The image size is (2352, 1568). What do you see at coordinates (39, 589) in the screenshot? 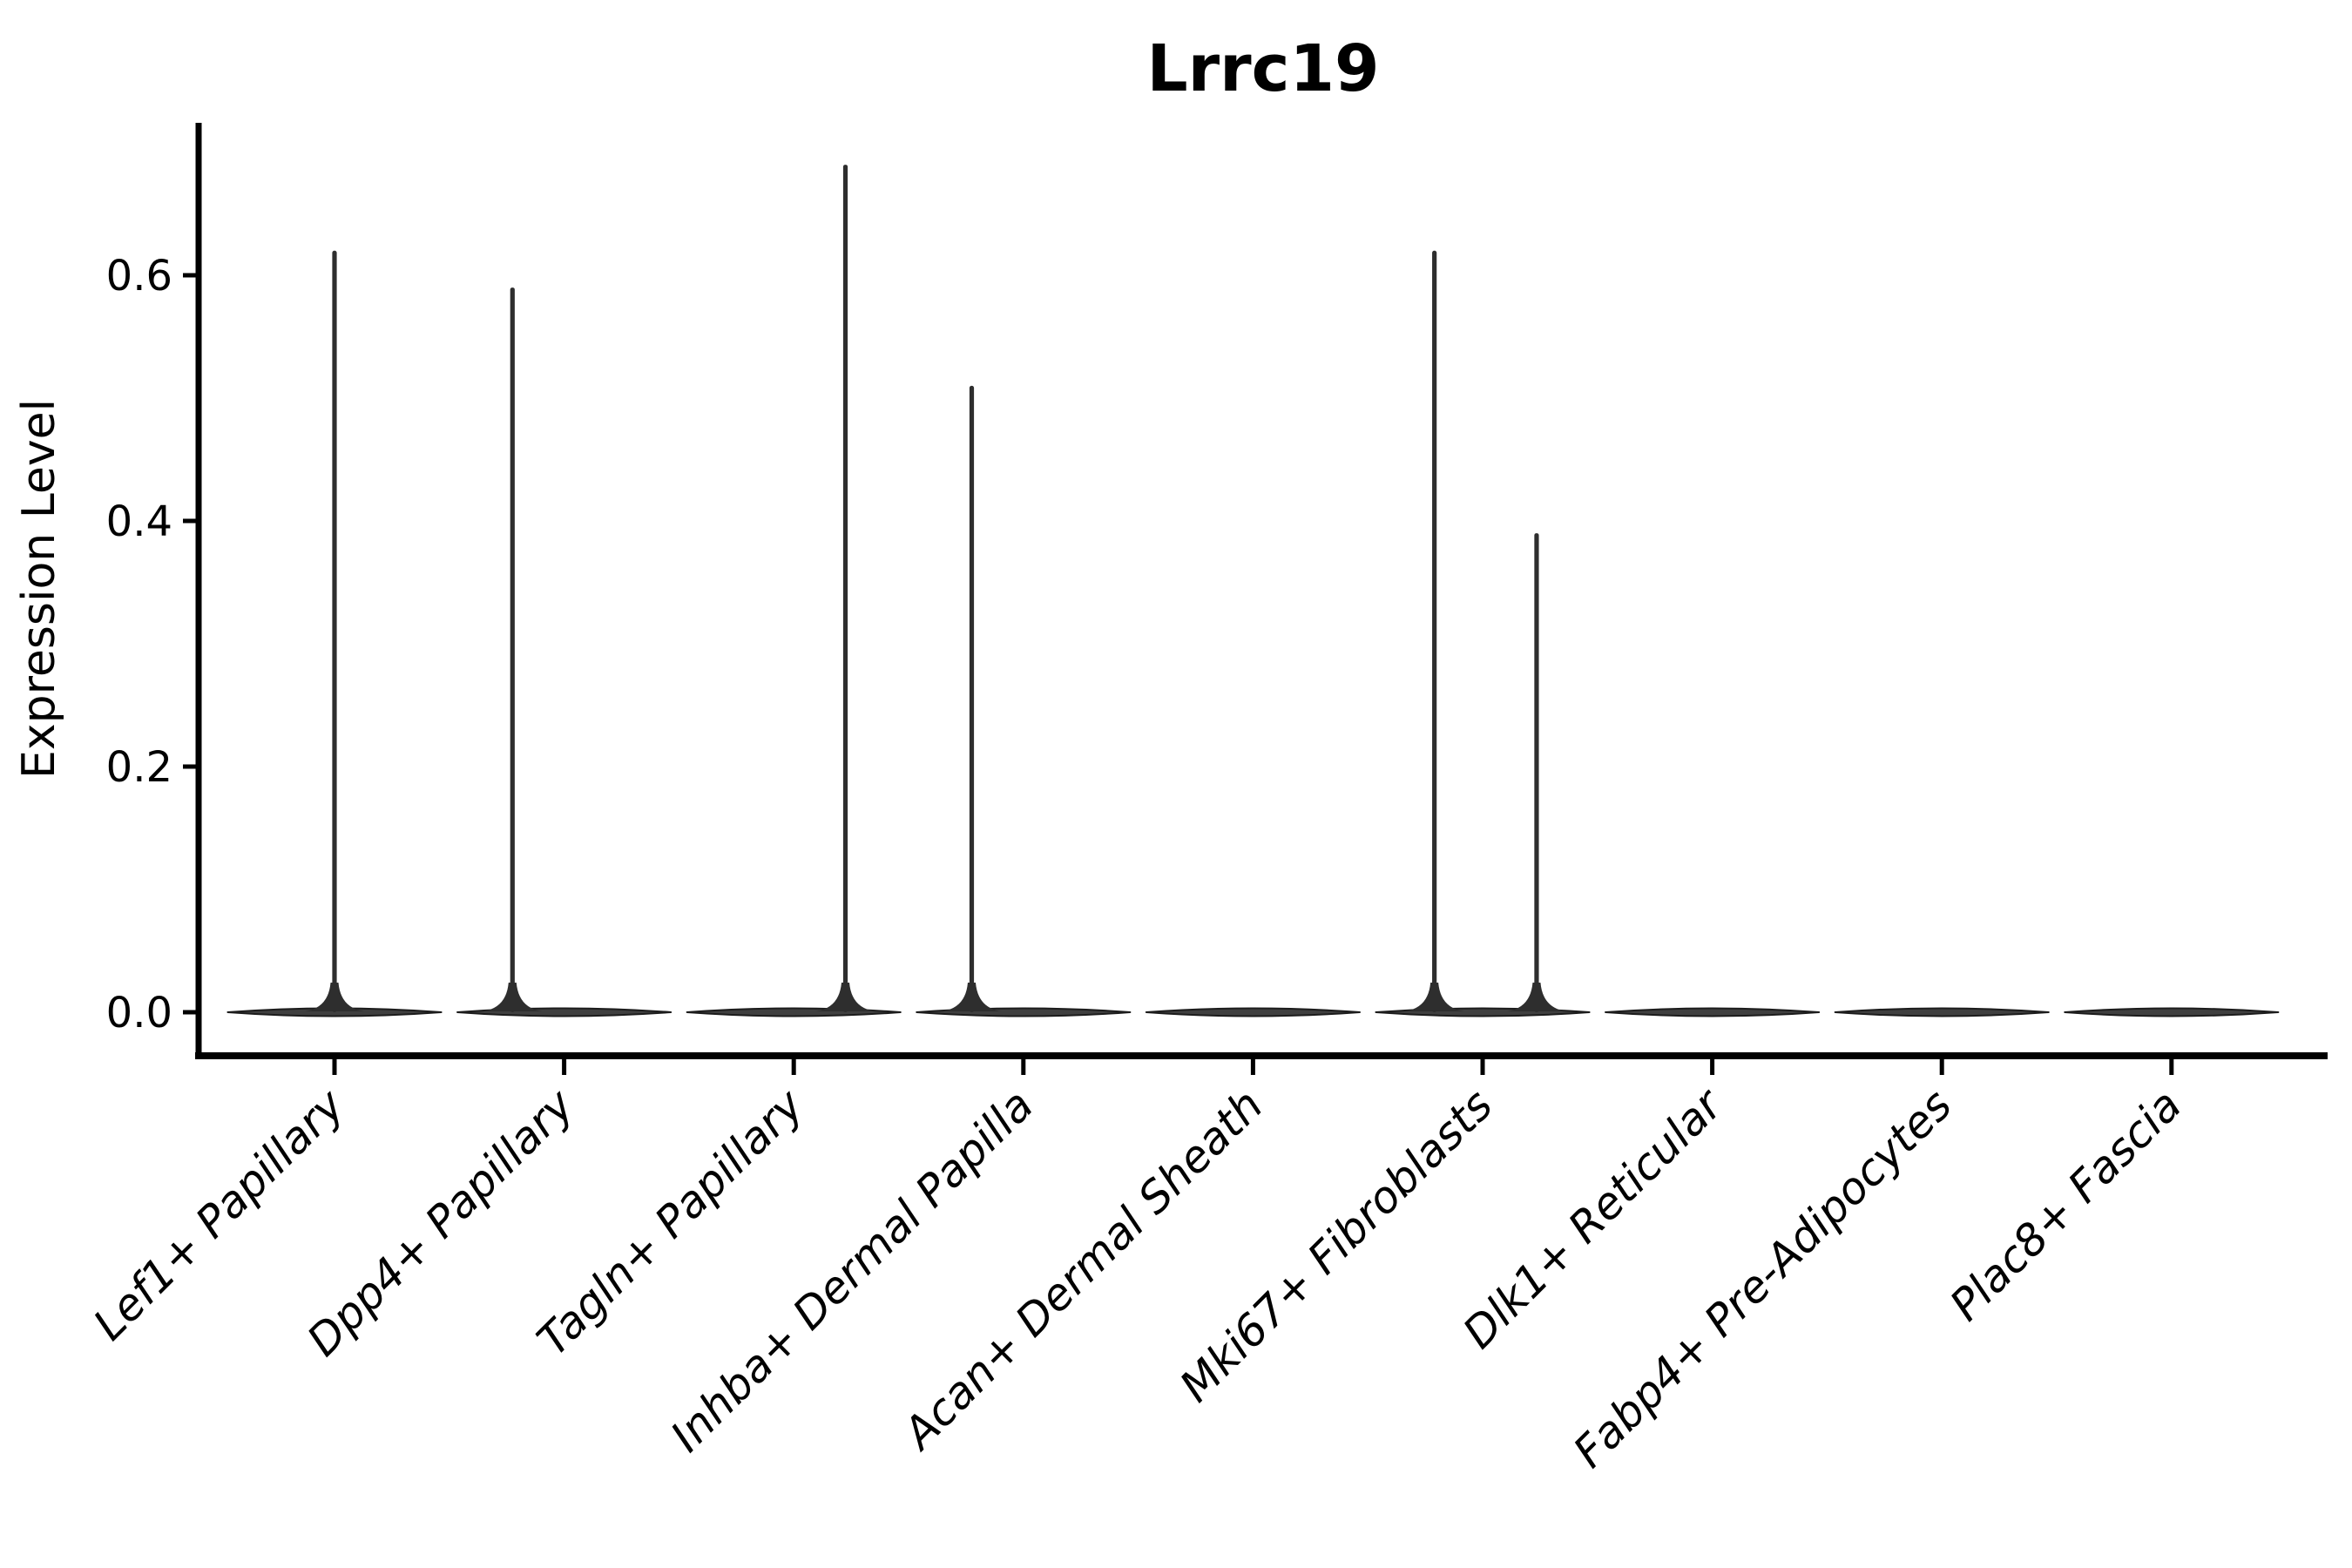
I see `y-axis-label: Expression Level` at bounding box center [39, 589].